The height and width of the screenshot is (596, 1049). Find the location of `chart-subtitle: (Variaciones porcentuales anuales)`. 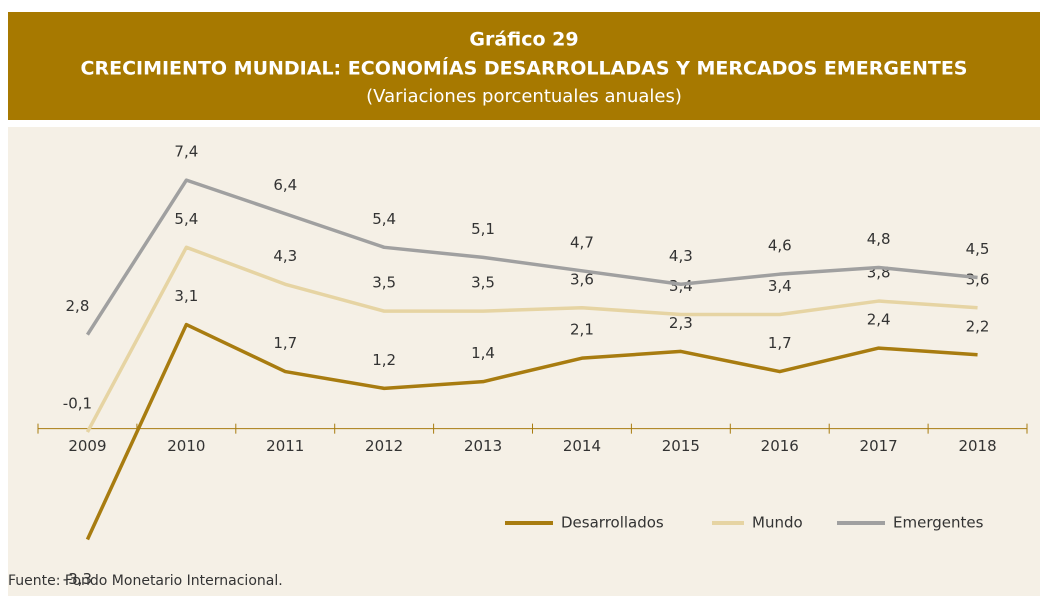

chart-subtitle: (Variaciones porcentuales anuales) is located at coordinates (524, 96).